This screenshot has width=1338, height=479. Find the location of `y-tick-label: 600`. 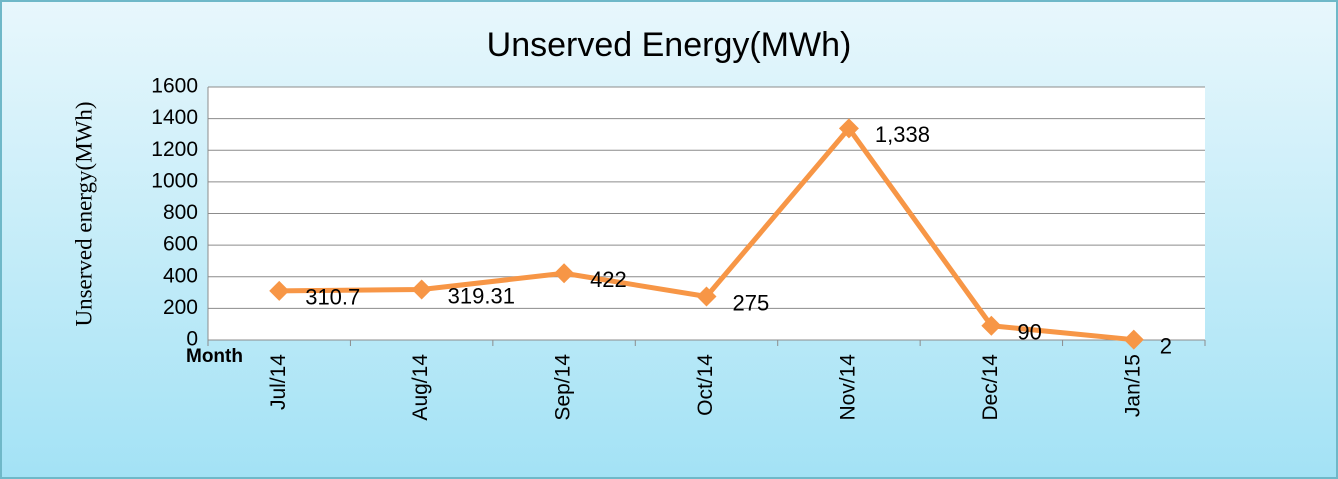

y-tick-label: 600 is located at coordinates (180, 244).